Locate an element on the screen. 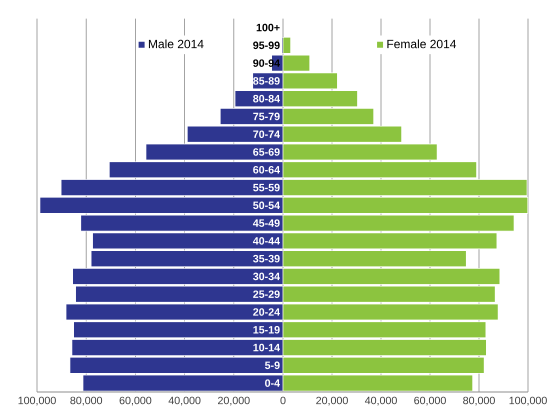 Image resolution: width=560 pixels, height=416 pixels. y-tick-label: 40-44 is located at coordinates (266, 241).